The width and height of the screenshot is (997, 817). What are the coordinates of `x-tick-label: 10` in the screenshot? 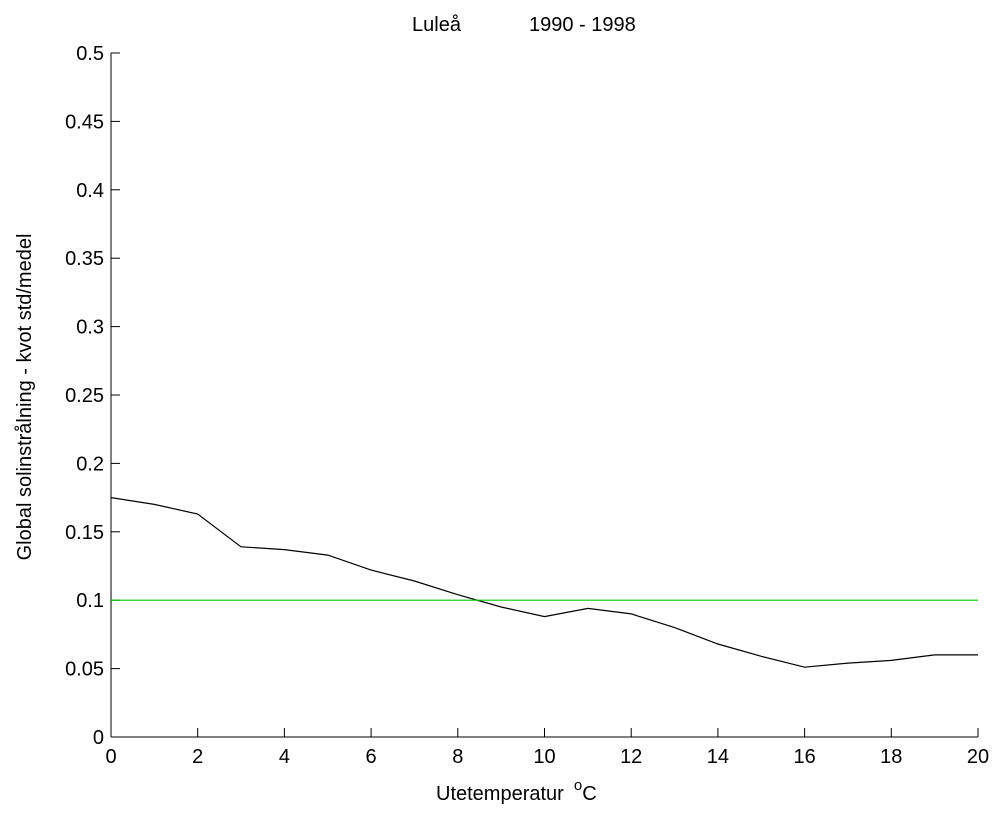 It's located at (544, 757).